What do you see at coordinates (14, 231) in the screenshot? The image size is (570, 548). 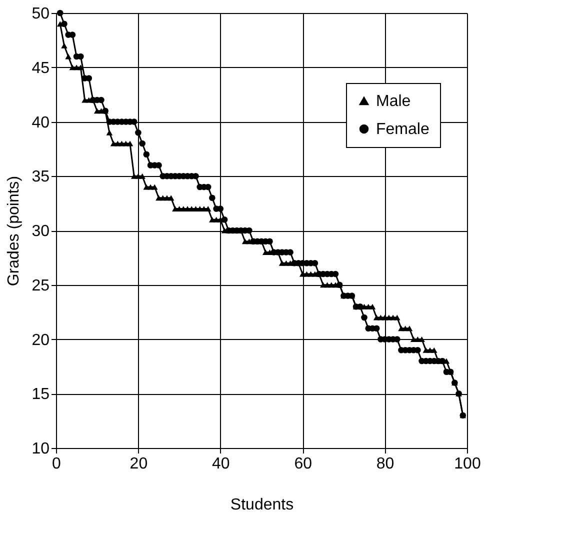 I see `y-axis-title: Grades (points)` at bounding box center [14, 231].